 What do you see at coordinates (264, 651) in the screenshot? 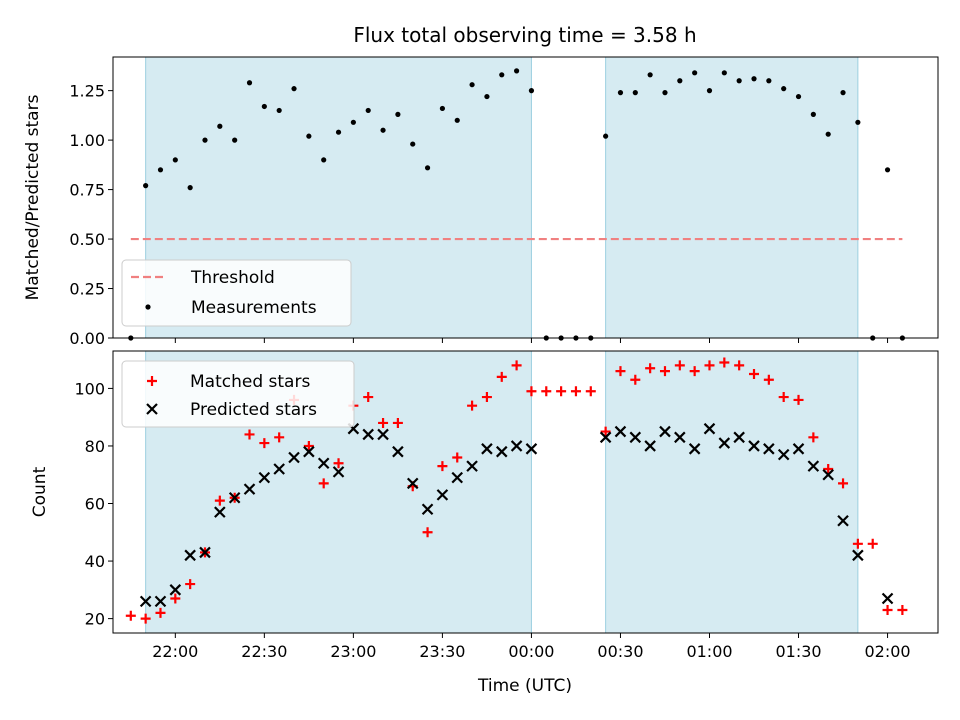
I see `x-tick-label: 22:30` at bounding box center [264, 651].